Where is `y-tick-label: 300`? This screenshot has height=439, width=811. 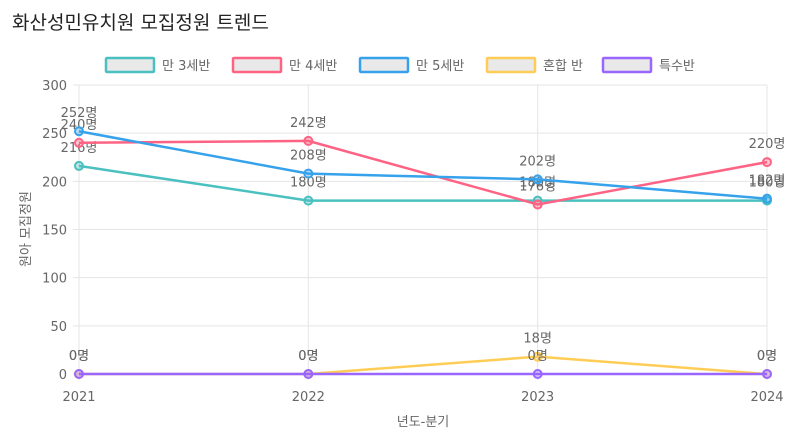 y-tick-label: 300 is located at coordinates (54, 86).